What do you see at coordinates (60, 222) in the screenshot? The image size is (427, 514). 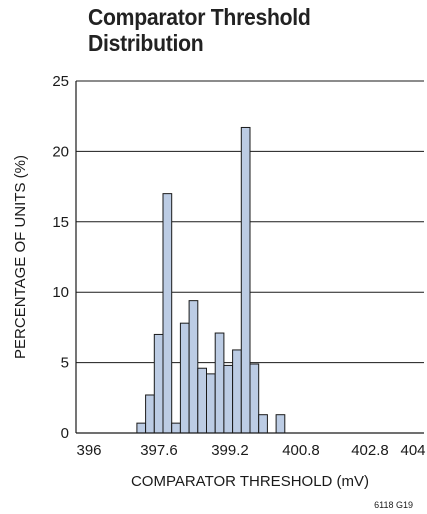 I see `y-tick-label: 15` at bounding box center [60, 222].